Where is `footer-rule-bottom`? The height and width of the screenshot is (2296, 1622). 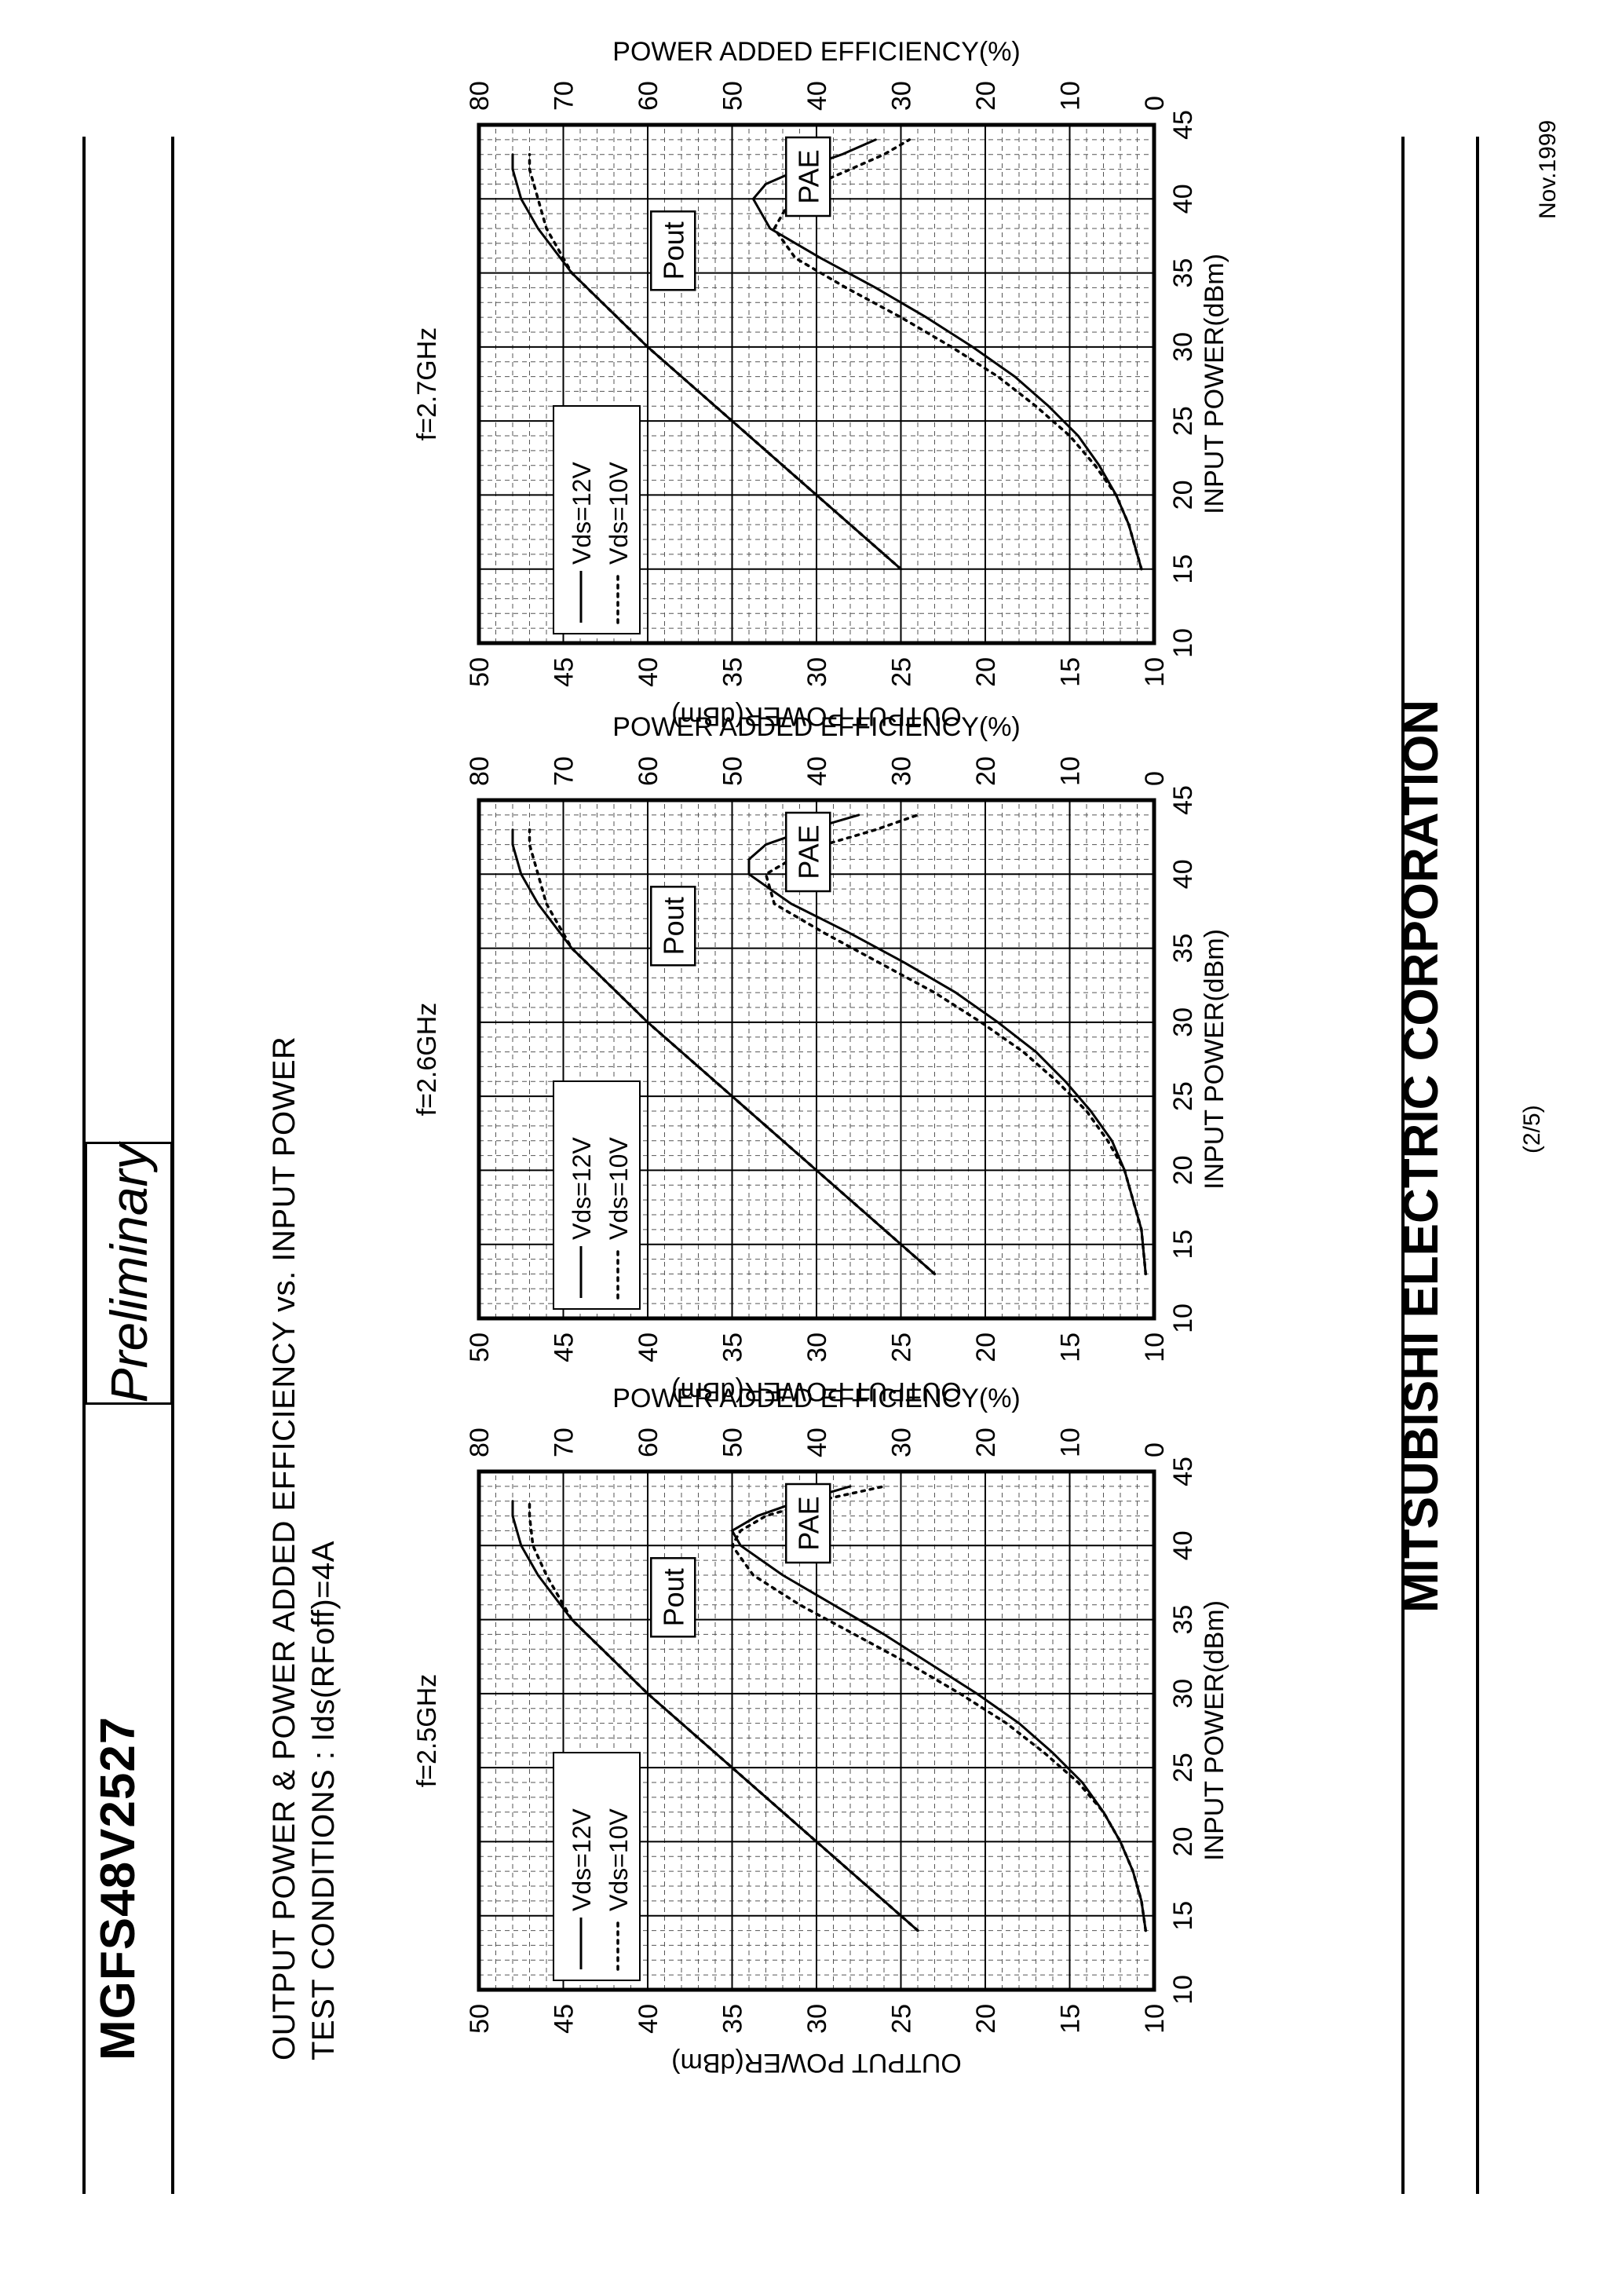 footer-rule-bottom is located at coordinates (1477, 1166).